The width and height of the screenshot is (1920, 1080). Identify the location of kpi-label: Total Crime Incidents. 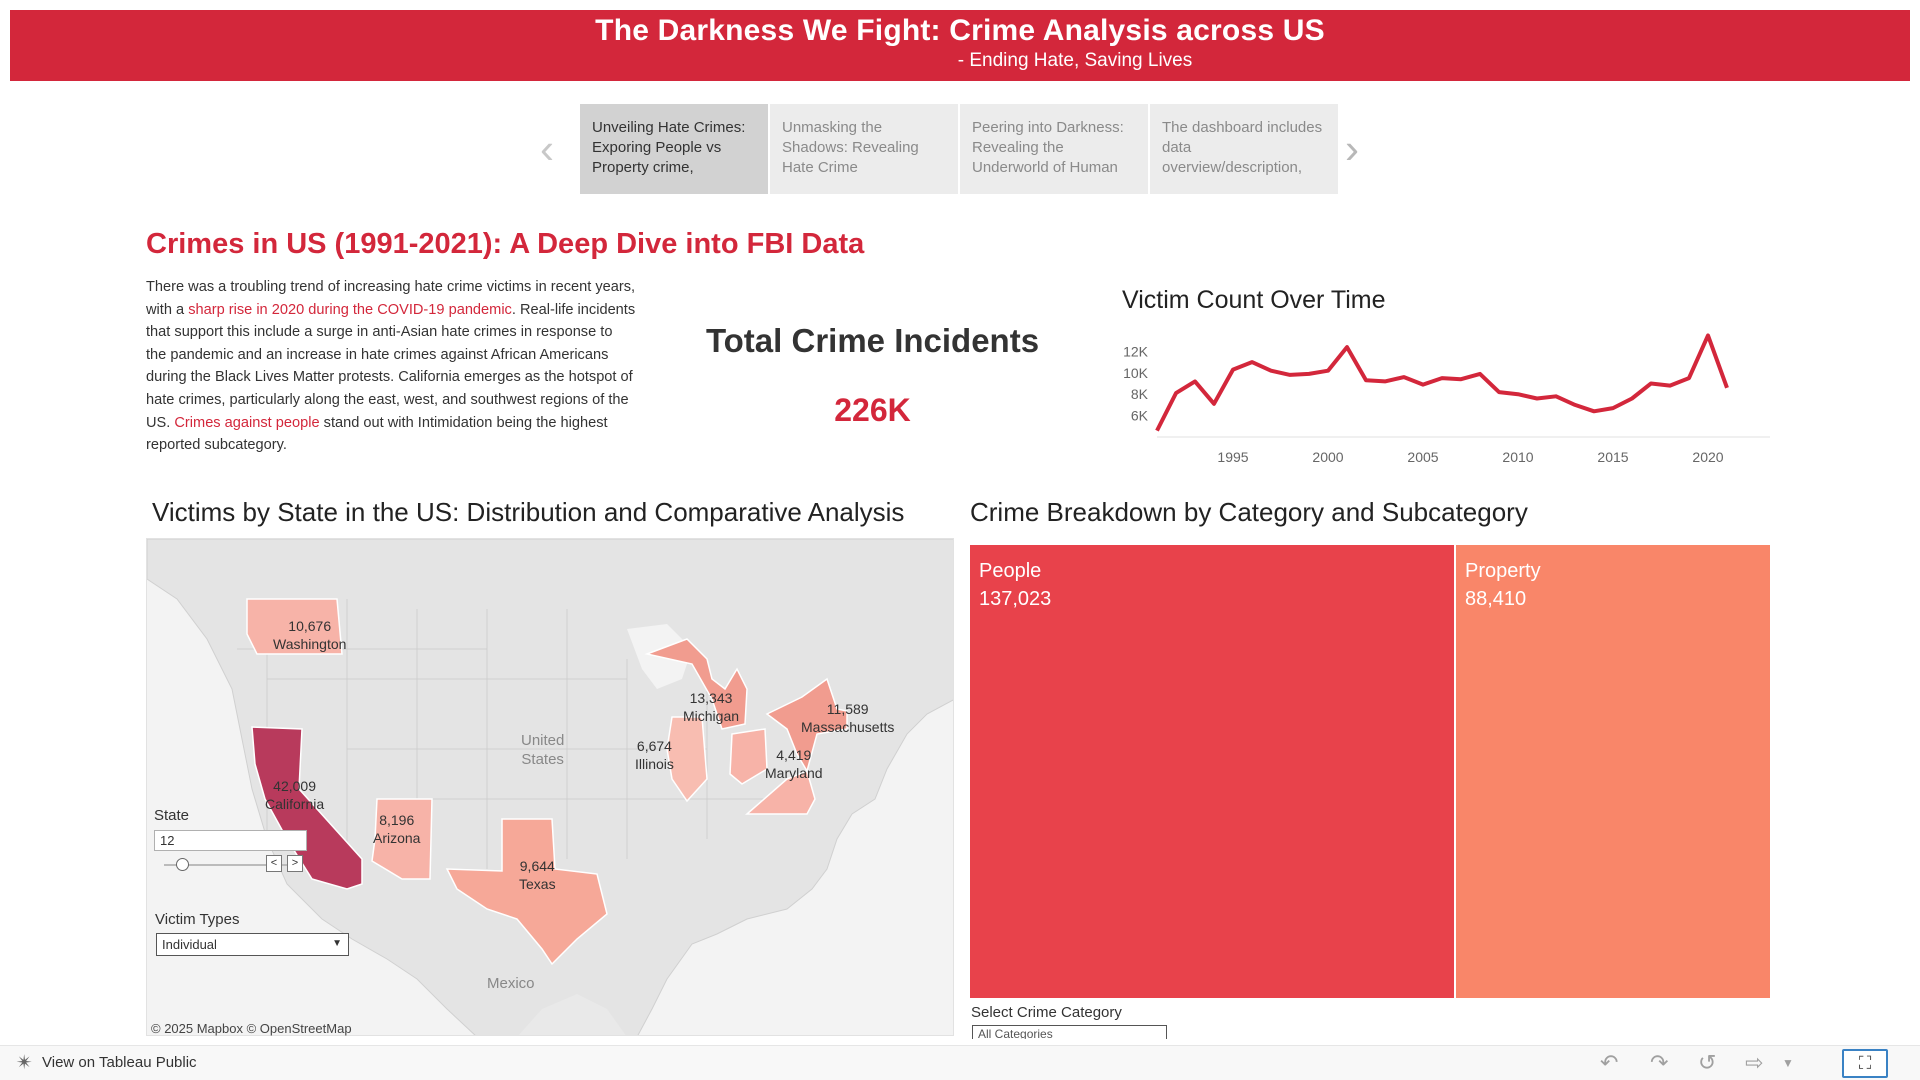
(872, 340).